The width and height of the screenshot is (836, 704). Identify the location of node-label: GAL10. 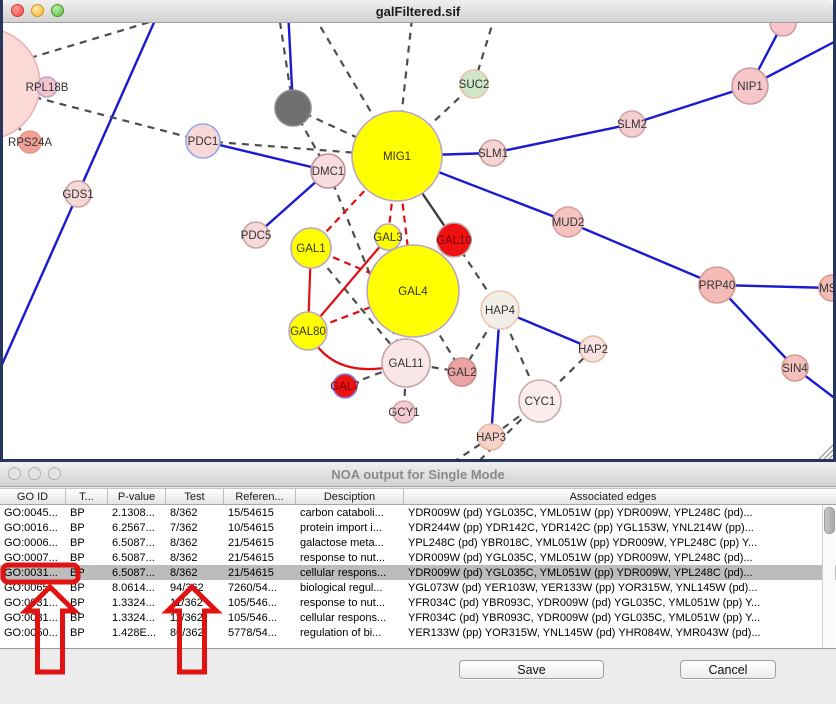
(454, 241).